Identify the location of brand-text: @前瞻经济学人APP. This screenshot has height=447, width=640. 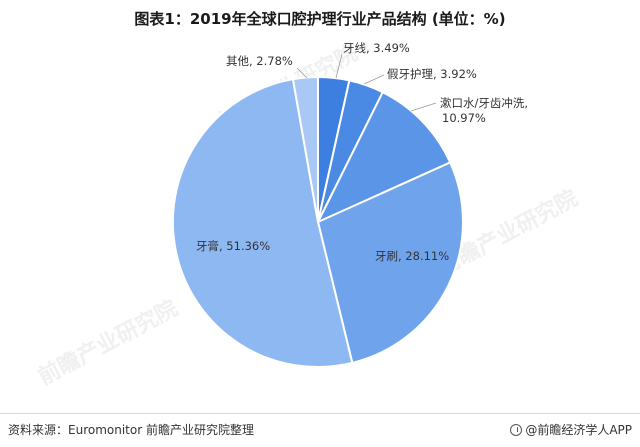
(578, 430).